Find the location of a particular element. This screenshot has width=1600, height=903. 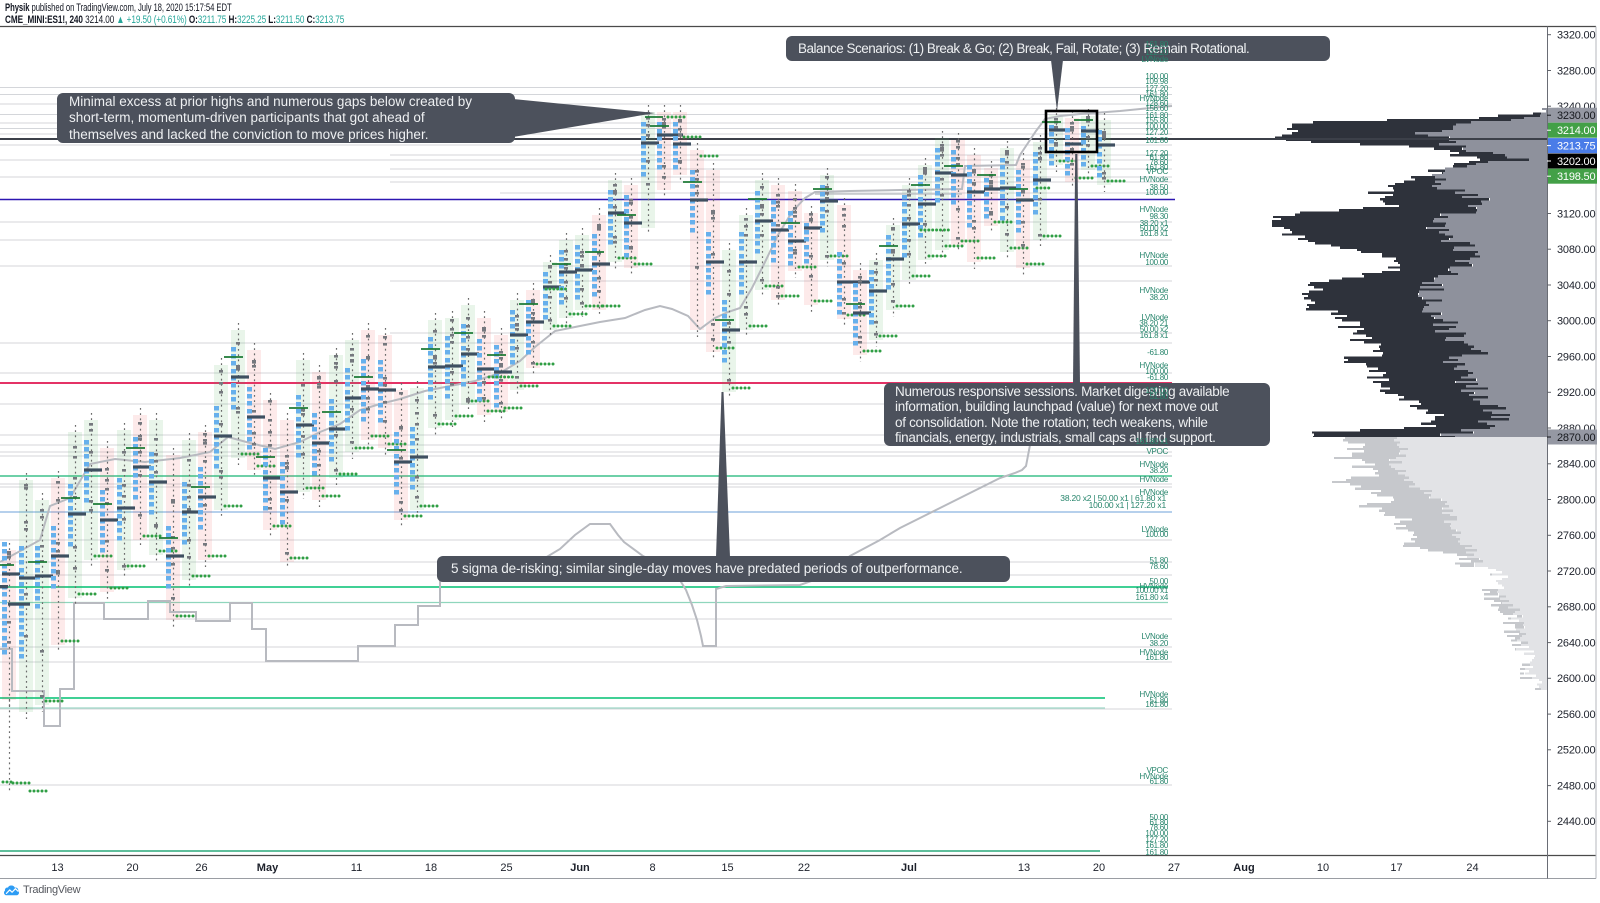

svg-text: 27 is located at coordinates (1174, 868).